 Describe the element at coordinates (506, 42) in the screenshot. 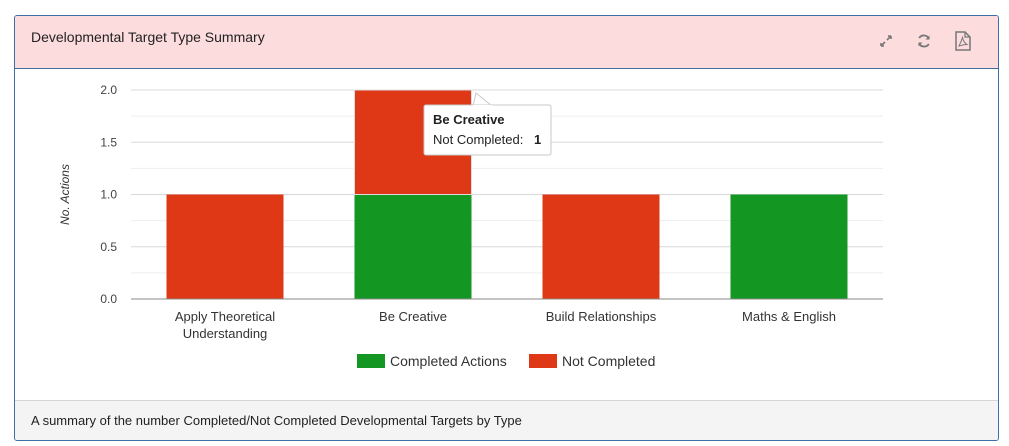

I see `panel-header: Developmental Target Type Summary` at that location.